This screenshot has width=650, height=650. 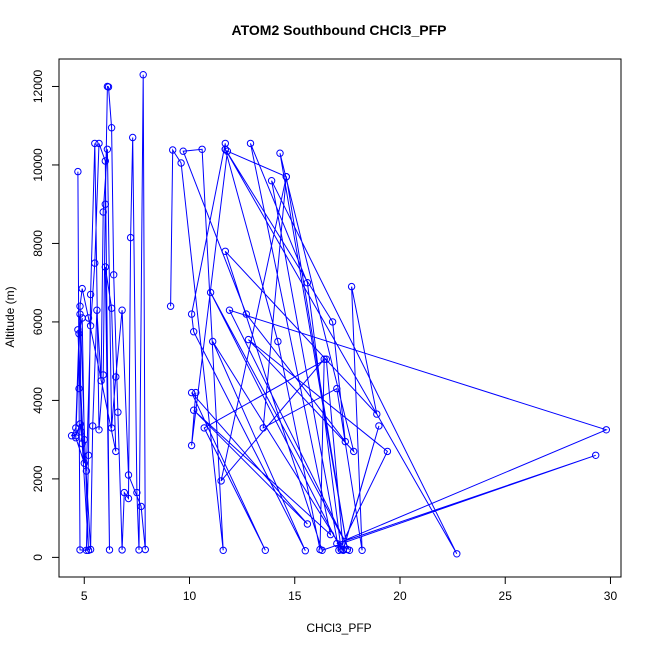 What do you see at coordinates (38, 165) in the screenshot?
I see `y-tick-label: 10000` at bounding box center [38, 165].